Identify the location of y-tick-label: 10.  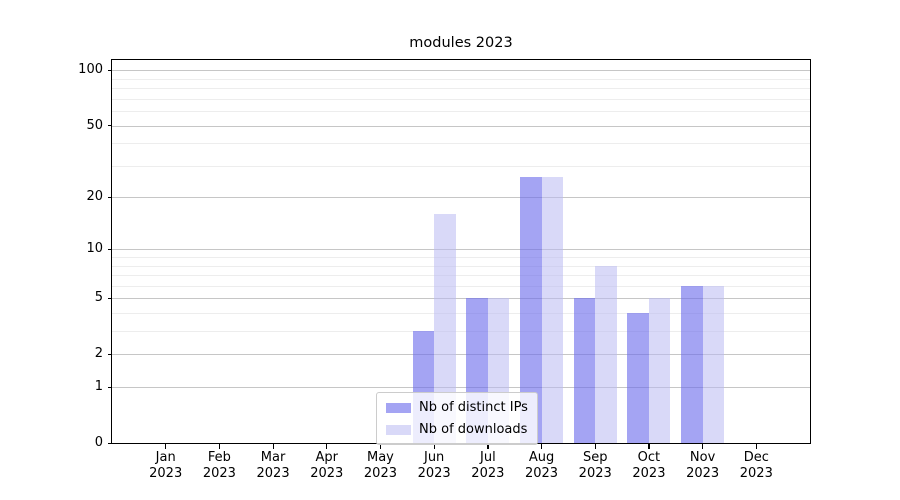
(94, 249).